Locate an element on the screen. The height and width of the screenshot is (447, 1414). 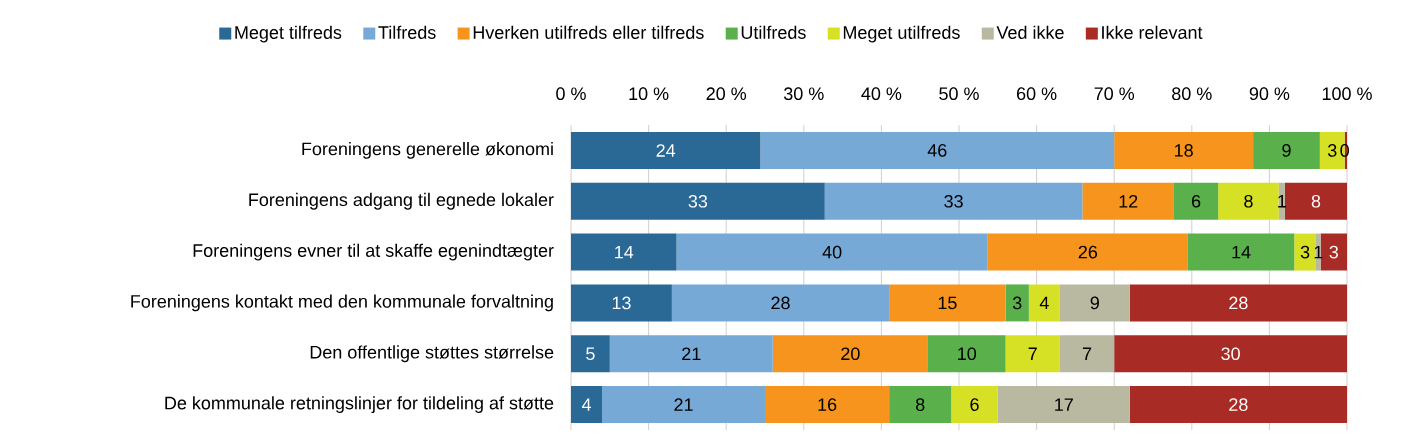
y-tick-label: Foreningens evner til at skaffe egenindtægter is located at coordinates (373, 252).